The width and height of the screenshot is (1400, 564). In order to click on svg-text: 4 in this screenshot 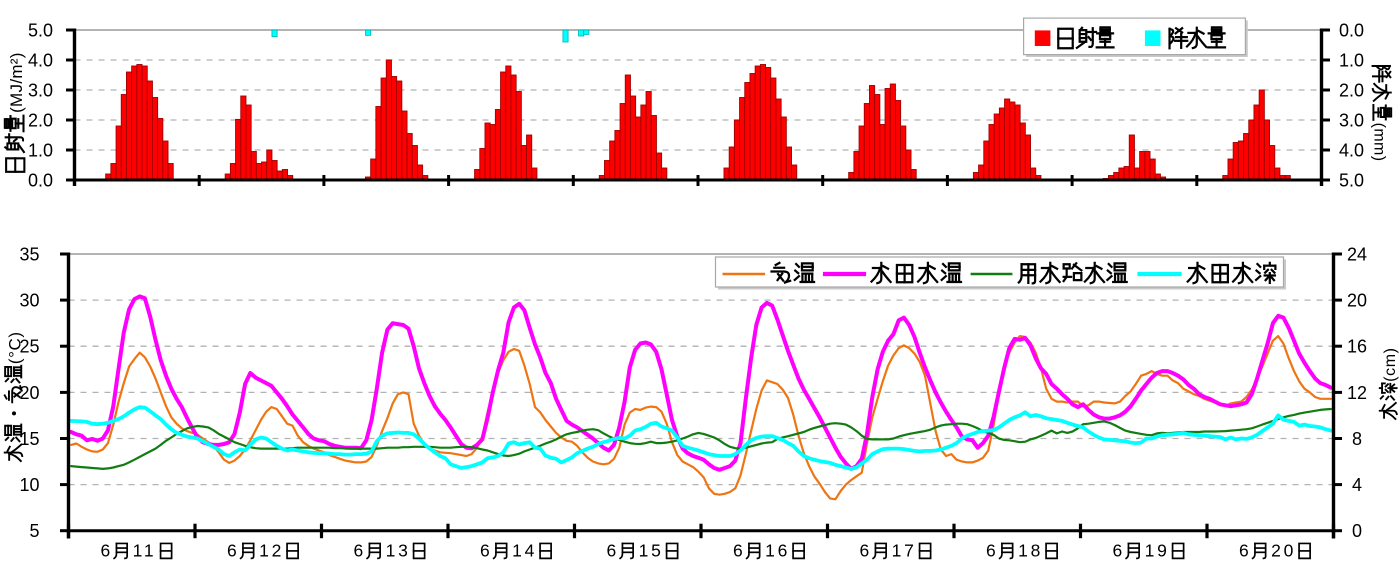, I will do `click(1357, 485)`.